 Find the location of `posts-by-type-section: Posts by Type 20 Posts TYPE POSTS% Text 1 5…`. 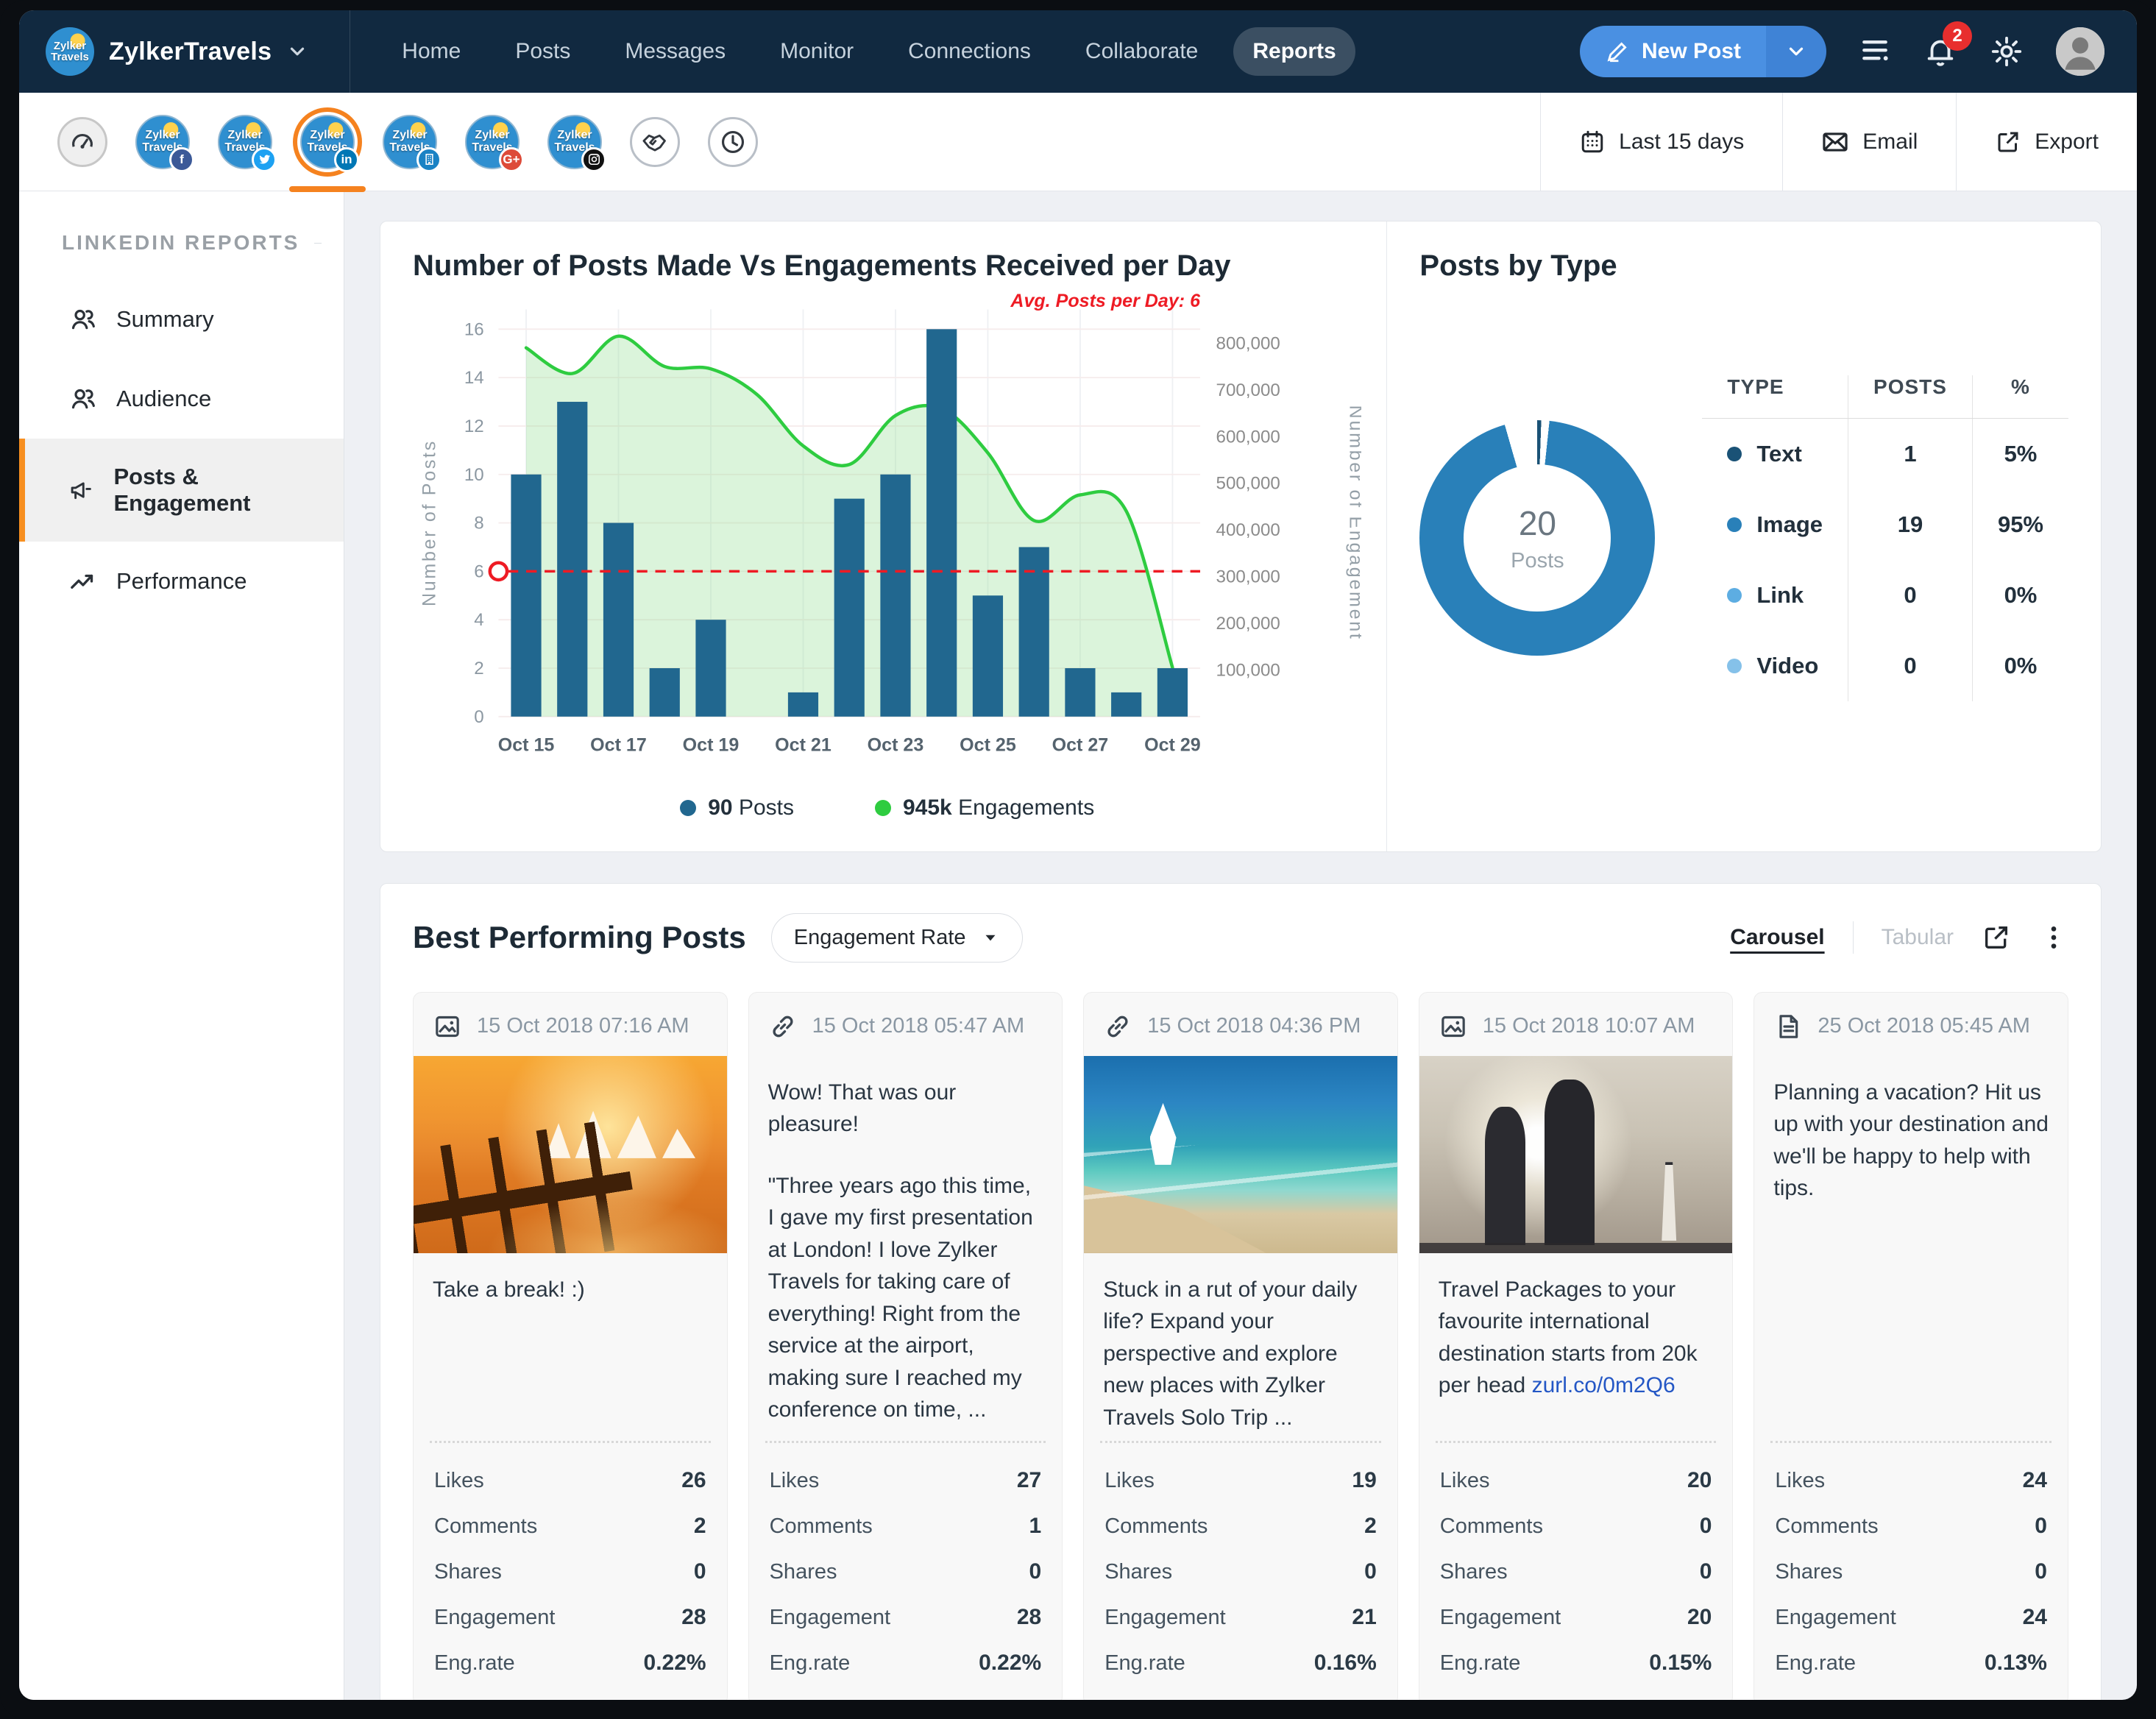

posts-by-type-section: Posts by Type 20 Posts TYPE POSTS% Text 1 5… is located at coordinates (1744, 536).